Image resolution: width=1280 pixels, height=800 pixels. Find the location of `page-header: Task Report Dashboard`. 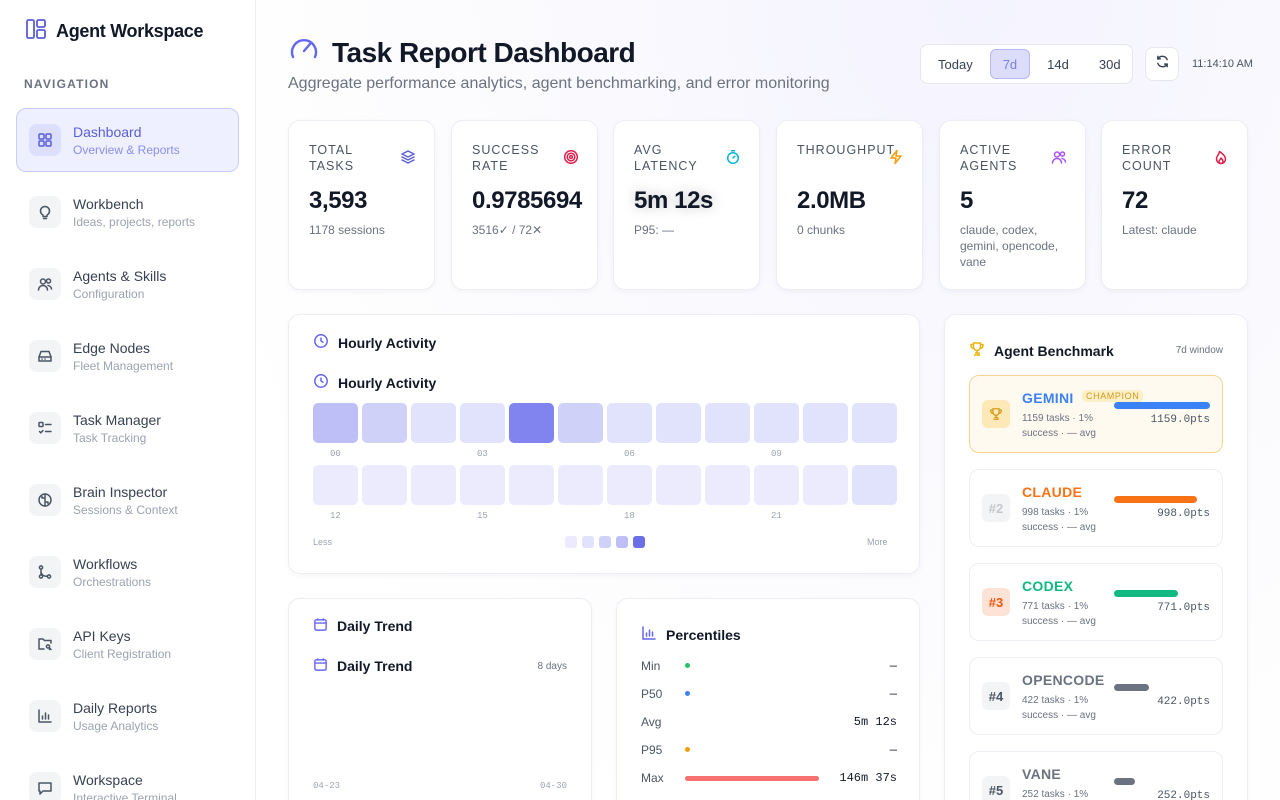

page-header: Task Report Dashboard is located at coordinates (462, 52).